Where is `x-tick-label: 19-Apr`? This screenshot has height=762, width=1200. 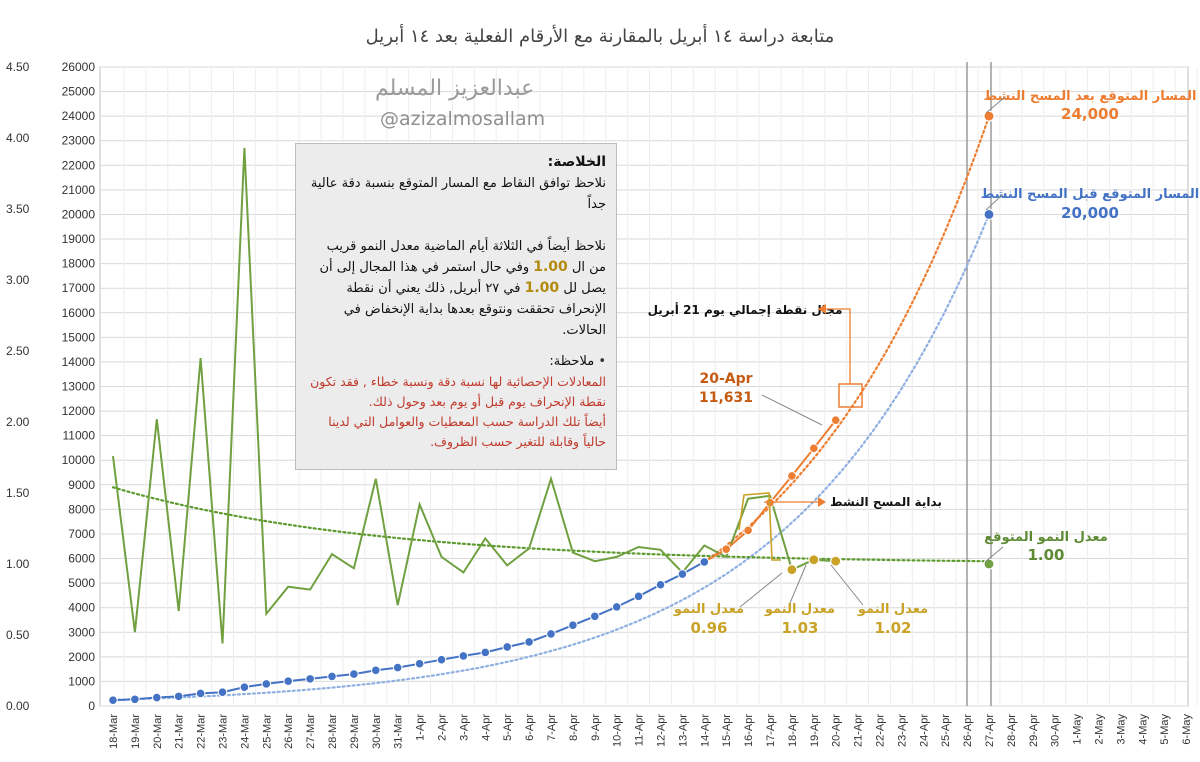
x-tick-label: 19-Apr is located at coordinates (815, 730).